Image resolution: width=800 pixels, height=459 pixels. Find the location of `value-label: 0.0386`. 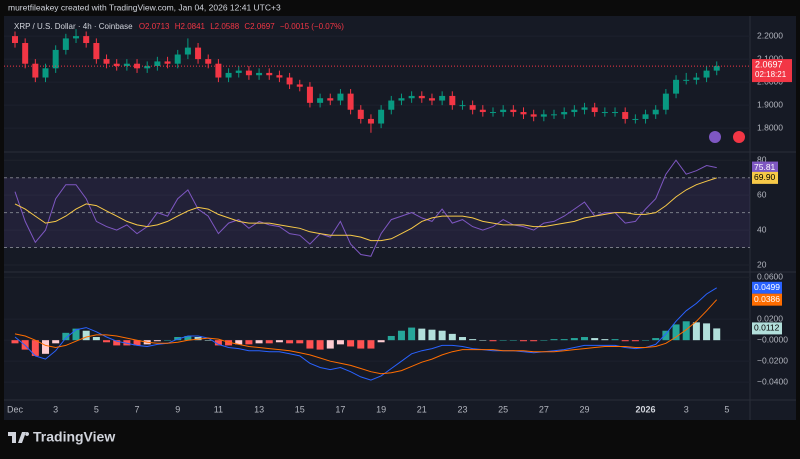

value-label: 0.0386 is located at coordinates (767, 299).